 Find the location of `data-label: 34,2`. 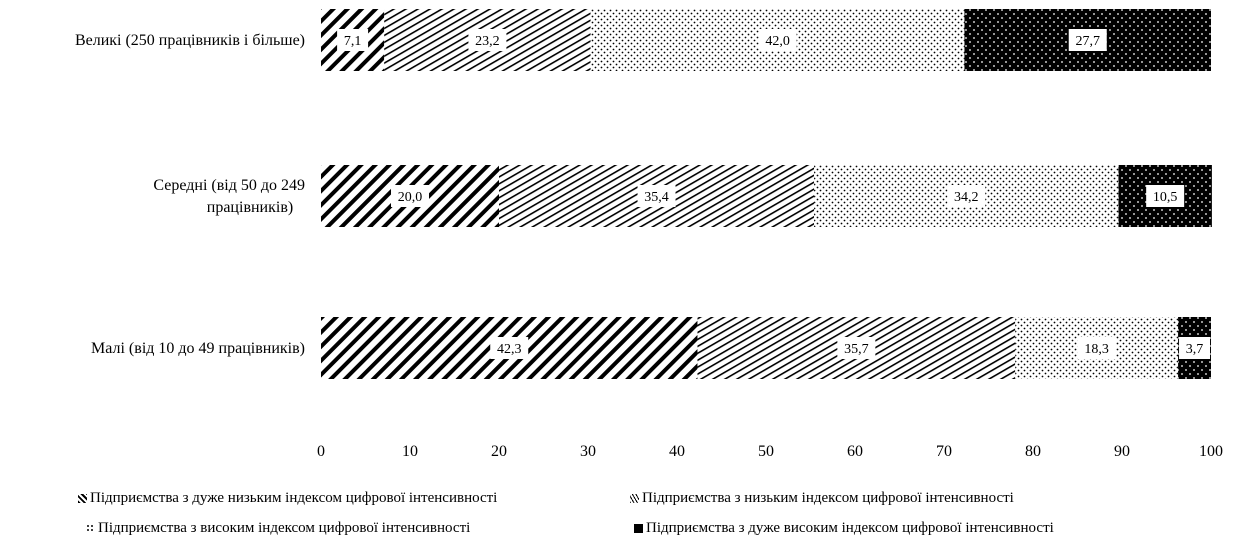

data-label: 34,2 is located at coordinates (966, 197).